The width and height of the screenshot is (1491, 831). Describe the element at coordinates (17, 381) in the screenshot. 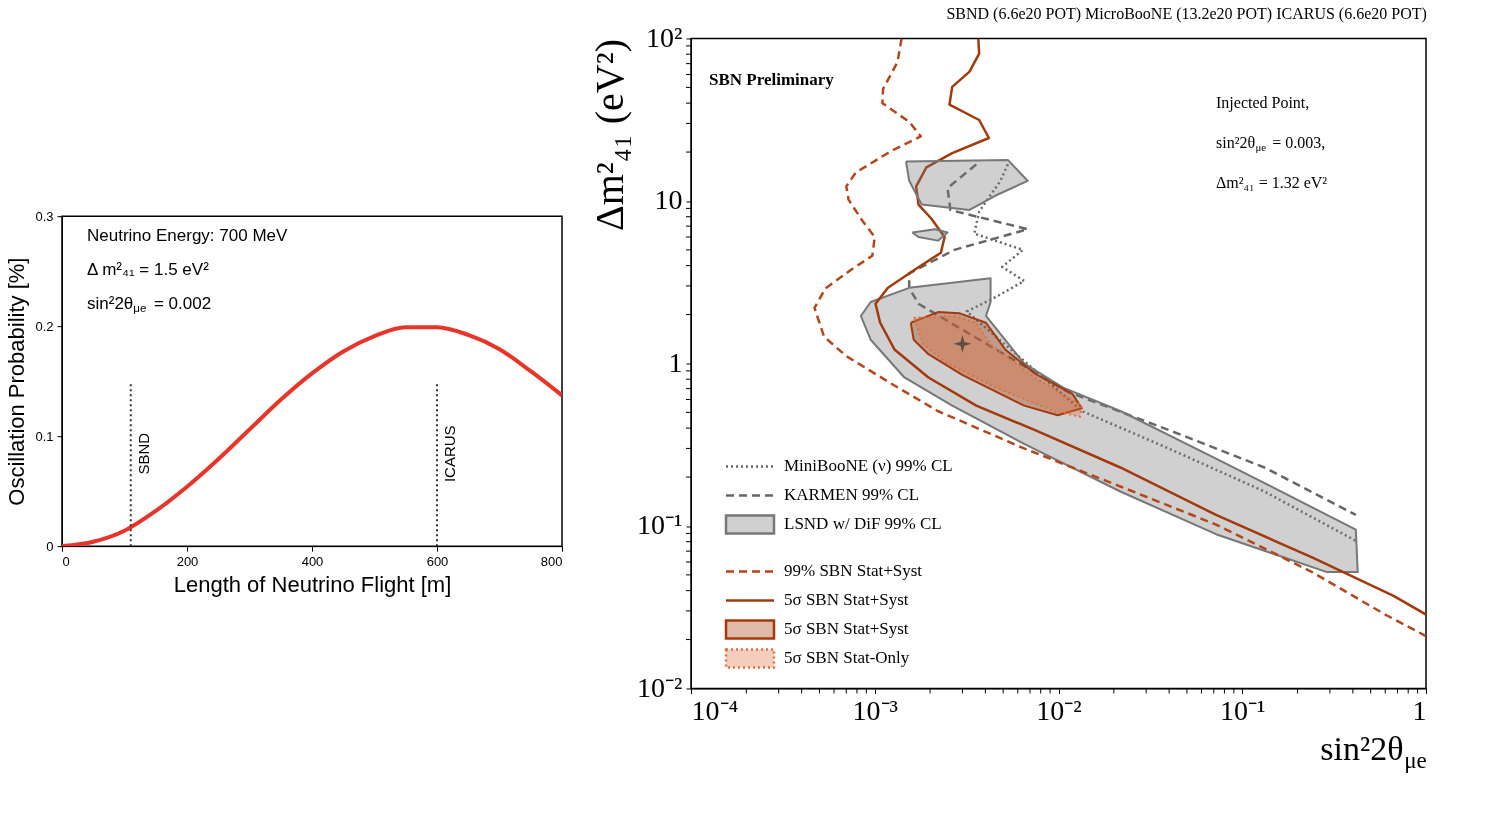

I see `y-axis-title: Oscillation Probability [%]` at that location.